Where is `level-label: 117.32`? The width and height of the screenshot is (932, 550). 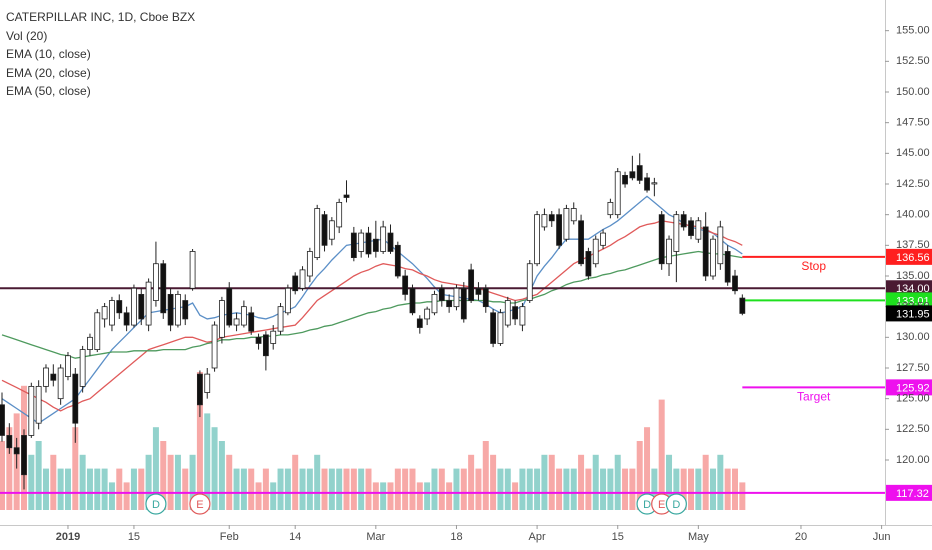
level-label: 117.32 is located at coordinates (912, 494).